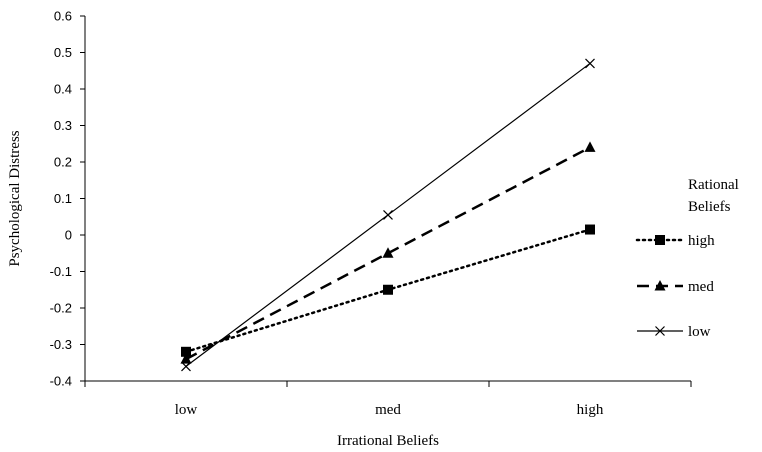 This screenshot has height=452, width=762. I want to click on legend-label: high, so click(701, 241).